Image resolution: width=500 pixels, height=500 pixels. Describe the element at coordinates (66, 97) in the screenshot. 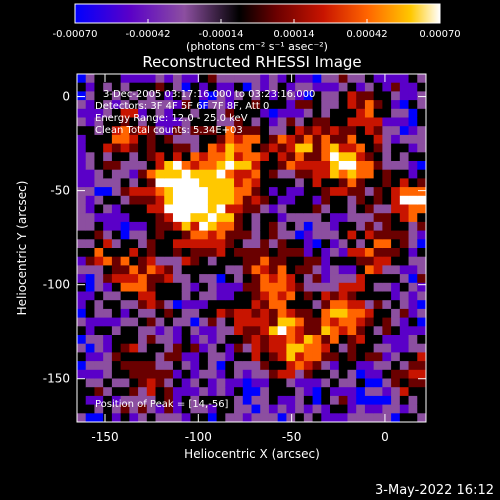

I see `y-tick-label: 0` at that location.